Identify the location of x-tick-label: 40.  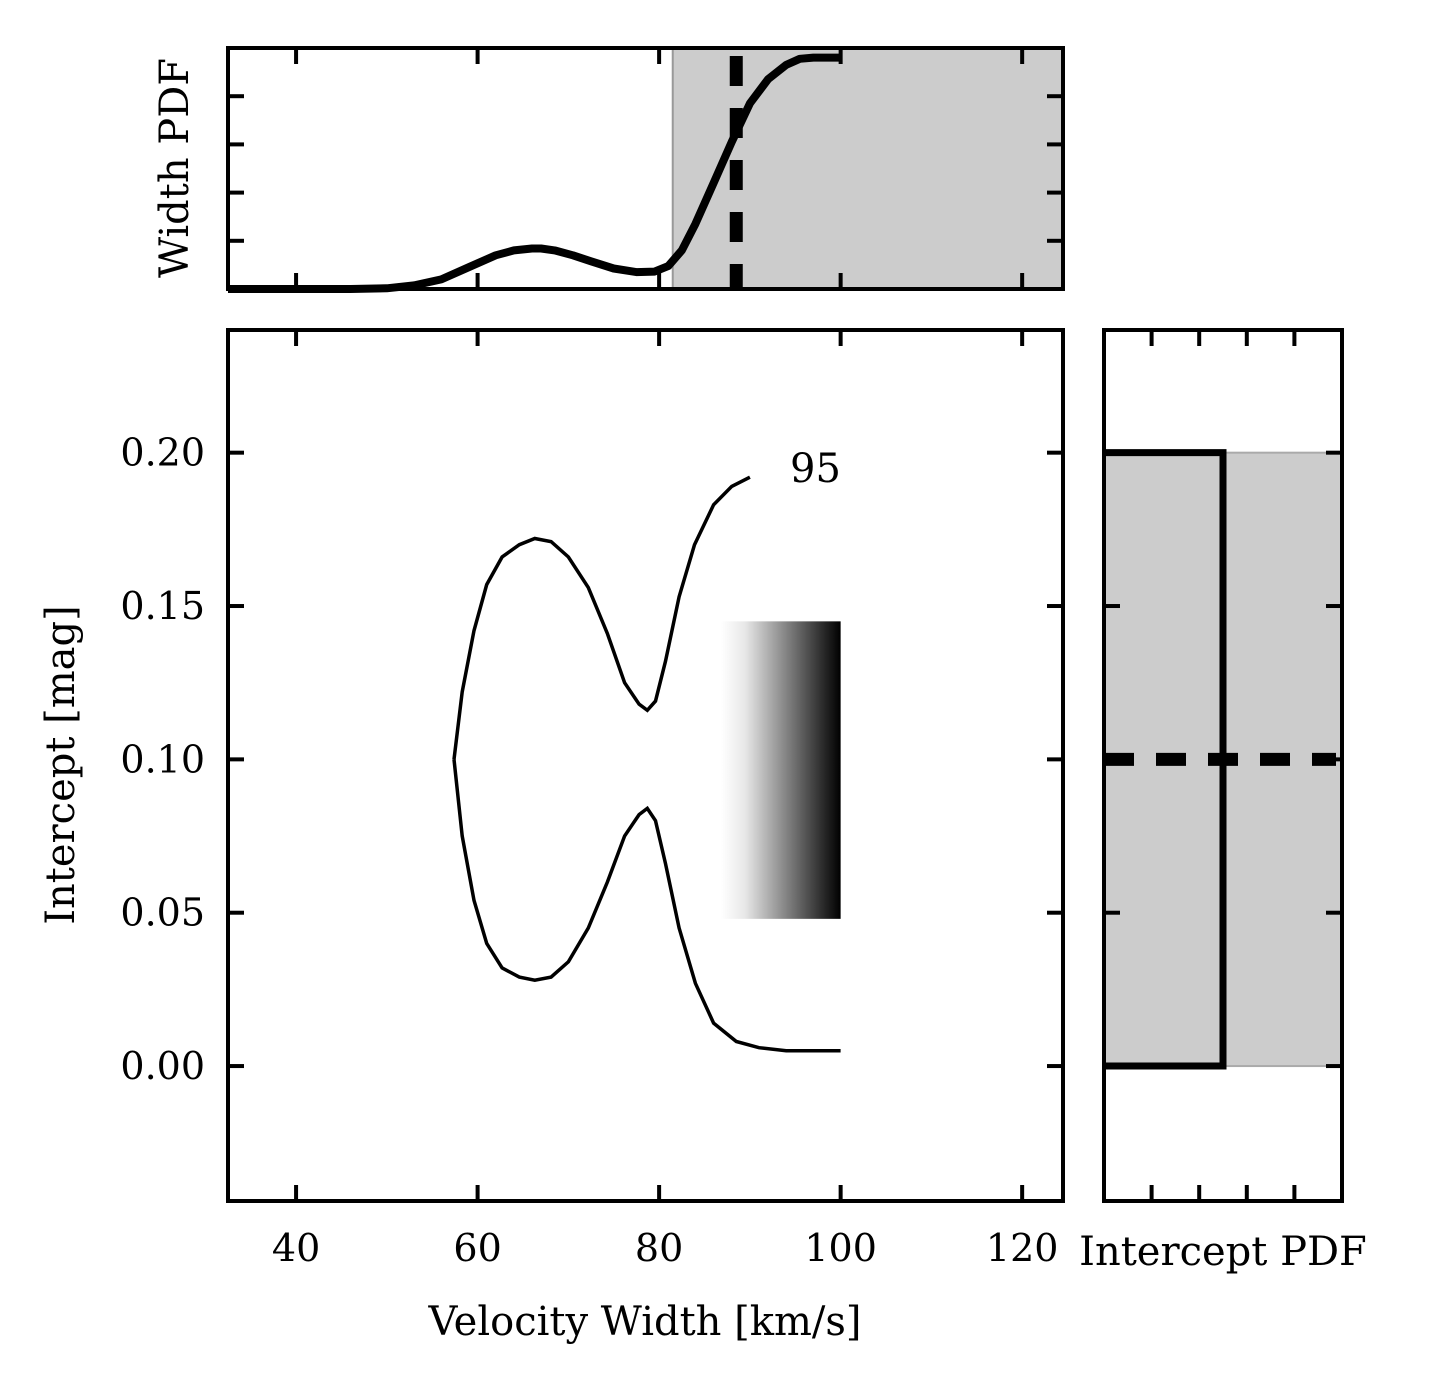
(296, 1248).